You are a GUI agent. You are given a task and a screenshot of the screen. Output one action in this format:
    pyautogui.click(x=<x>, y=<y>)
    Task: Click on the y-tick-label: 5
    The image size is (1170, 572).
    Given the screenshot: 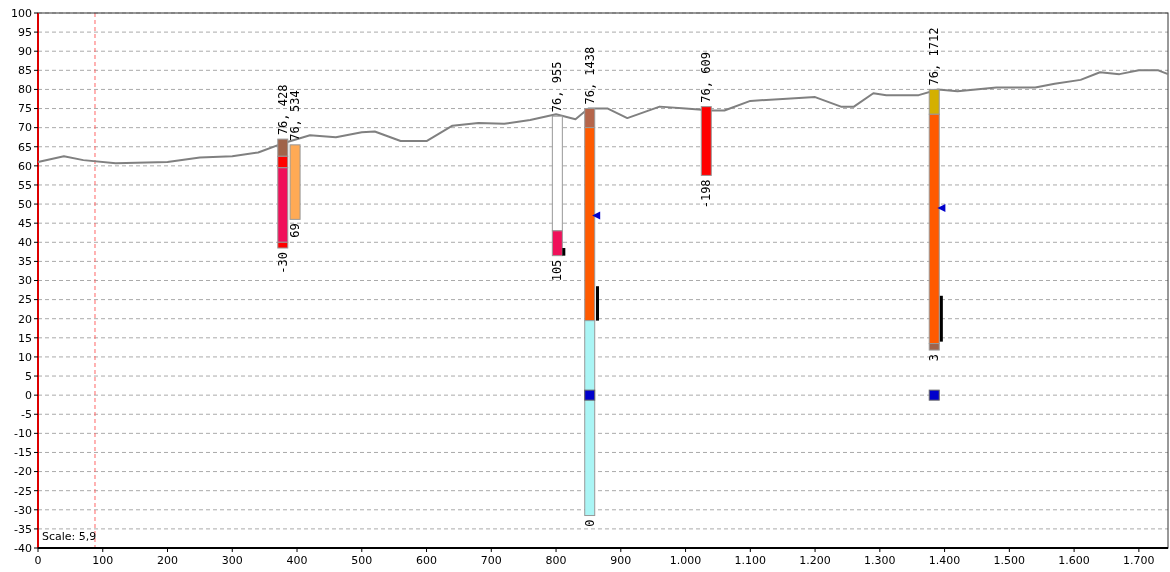 What is the action you would take?
    pyautogui.click(x=28, y=376)
    